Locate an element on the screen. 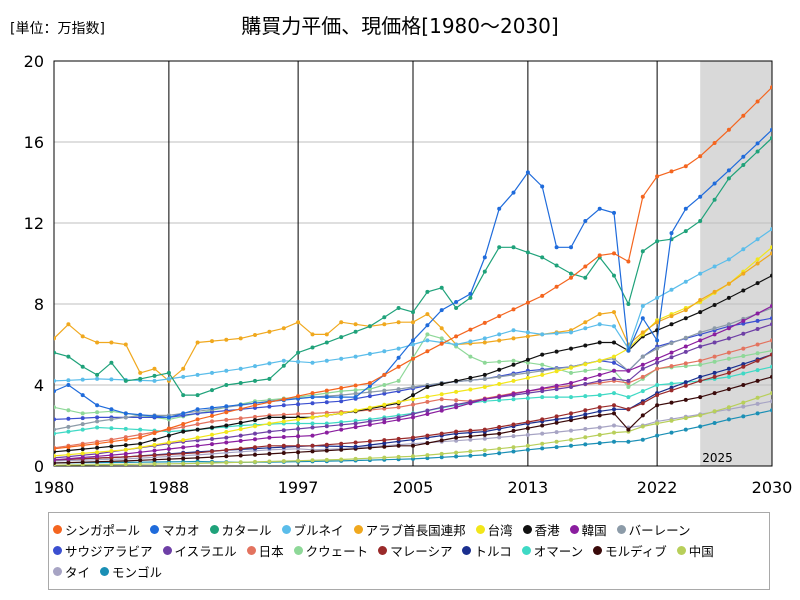  legend-item: タイ is located at coordinates (71, 571).